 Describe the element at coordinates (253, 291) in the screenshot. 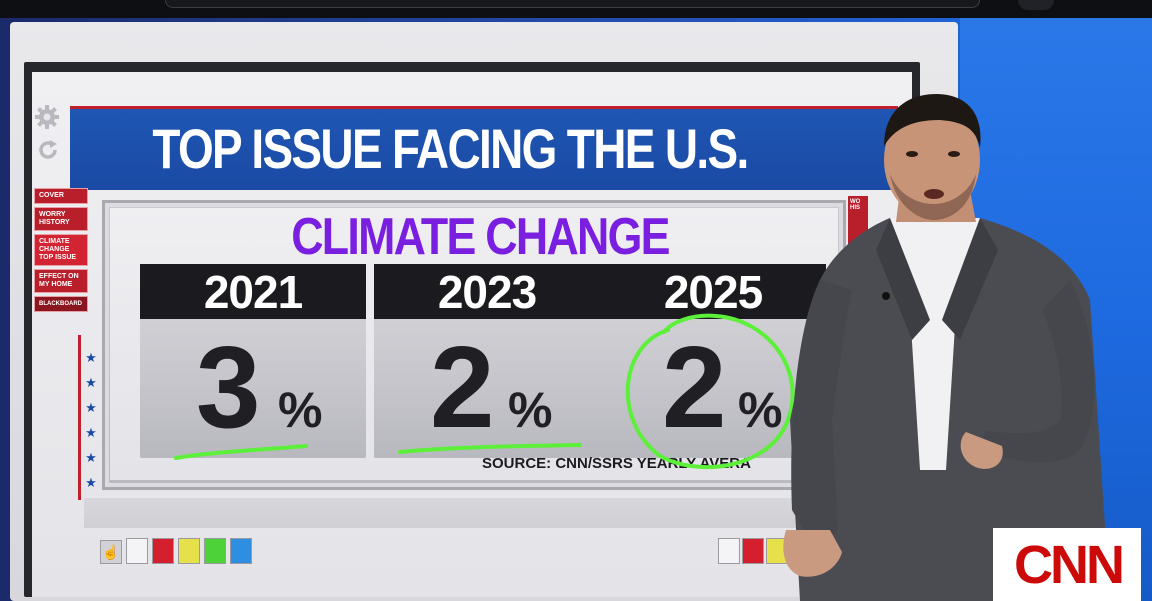

I see `year-label: 2021` at that location.